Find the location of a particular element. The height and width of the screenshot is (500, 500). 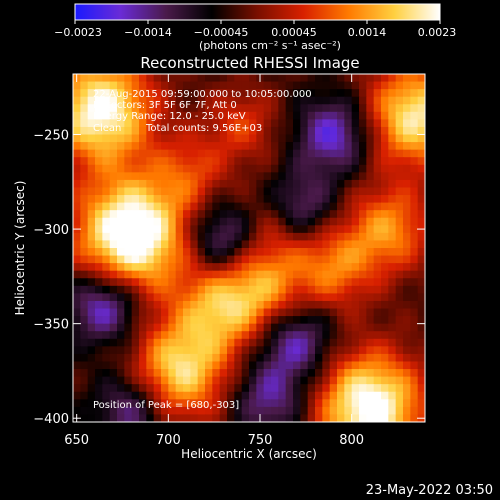

annotation-time-range: 22-Aug-2015 09:59:00.000 to 10:05:00.000 is located at coordinates (202, 94).